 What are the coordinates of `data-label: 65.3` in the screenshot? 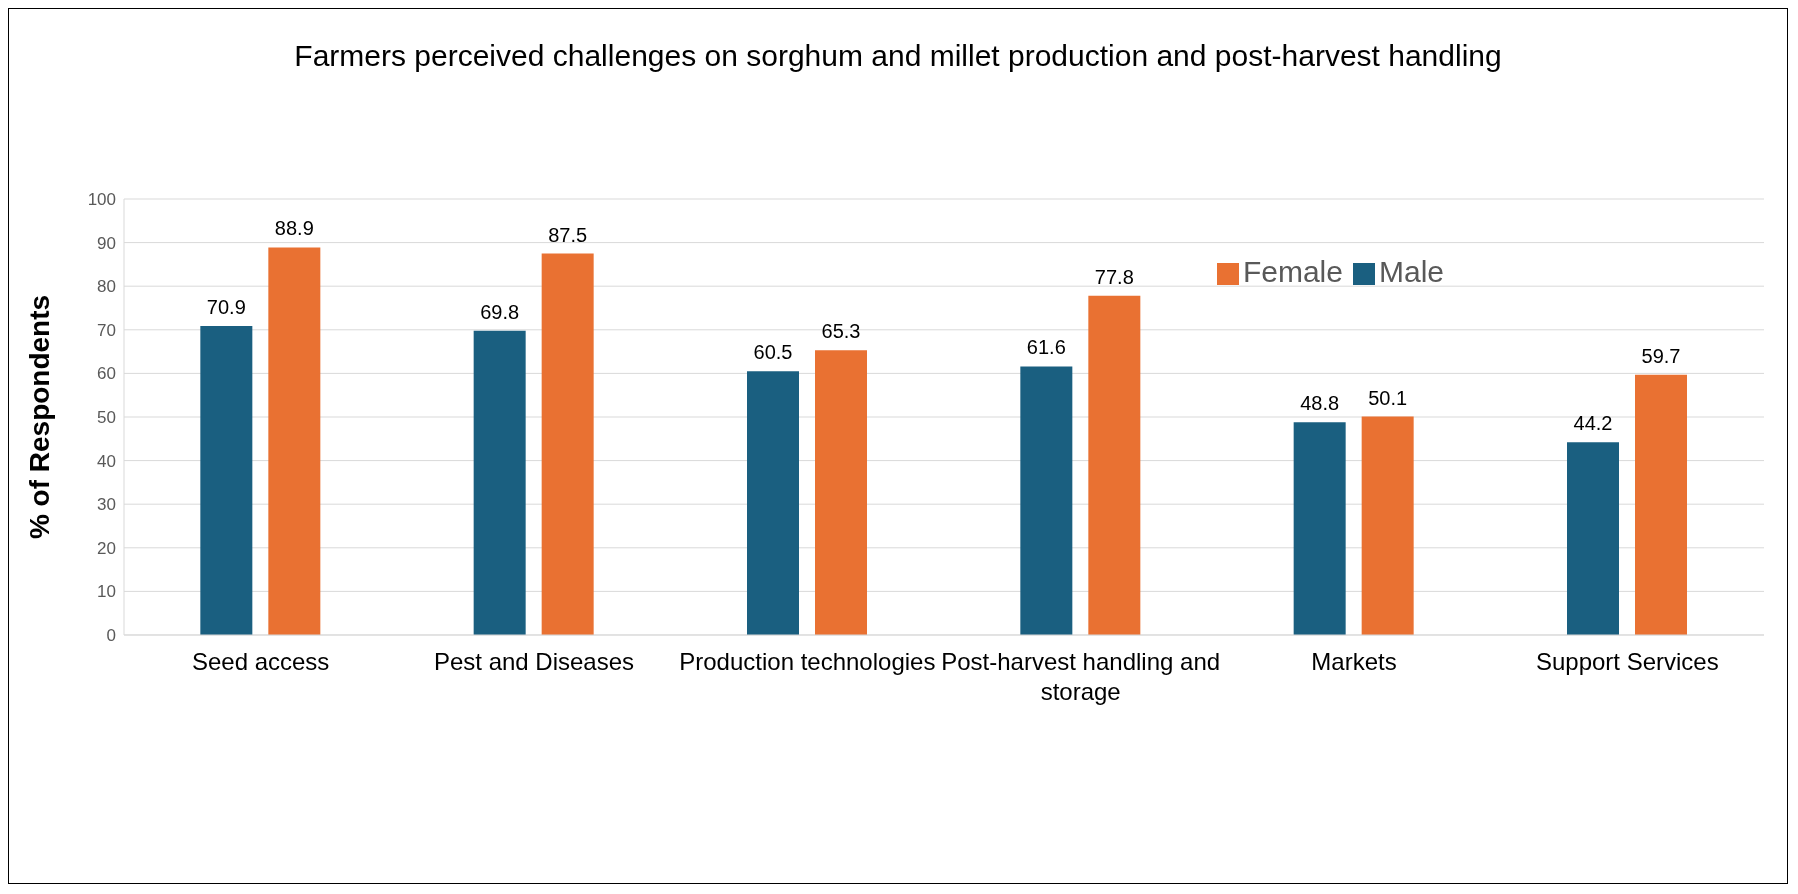 It's located at (841, 331).